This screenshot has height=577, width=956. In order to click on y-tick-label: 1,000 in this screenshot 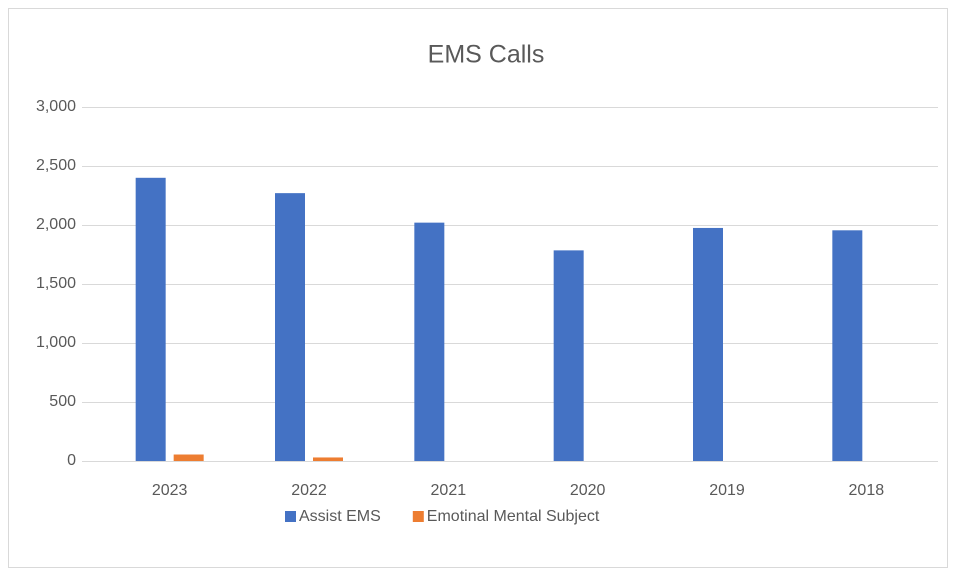, I will do `click(56, 342)`.